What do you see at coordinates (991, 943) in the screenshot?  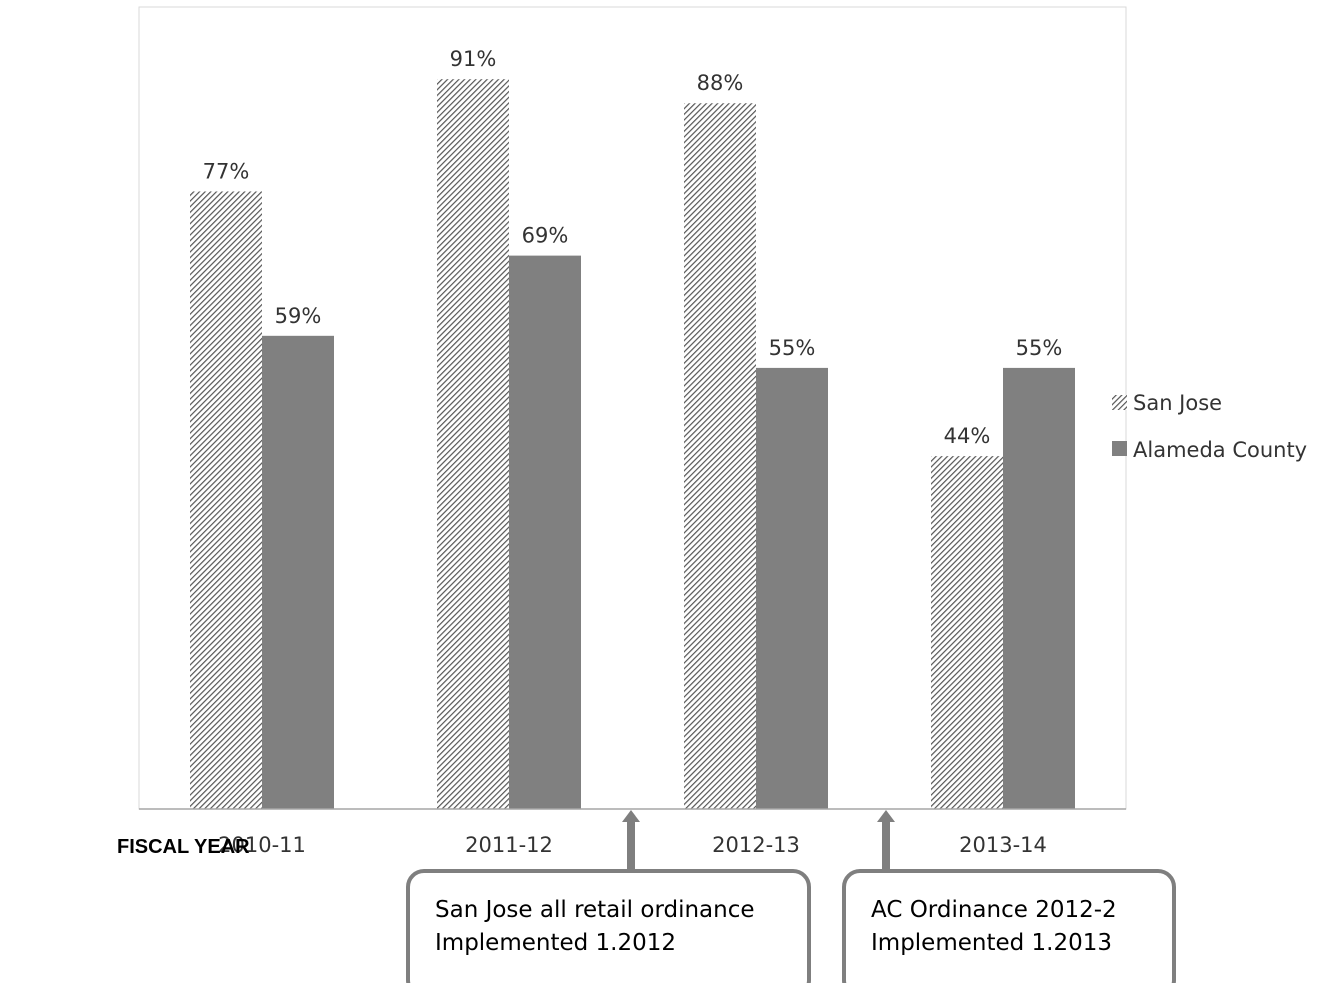 I see `annotation-2-line2: Implemented 1.2013` at bounding box center [991, 943].